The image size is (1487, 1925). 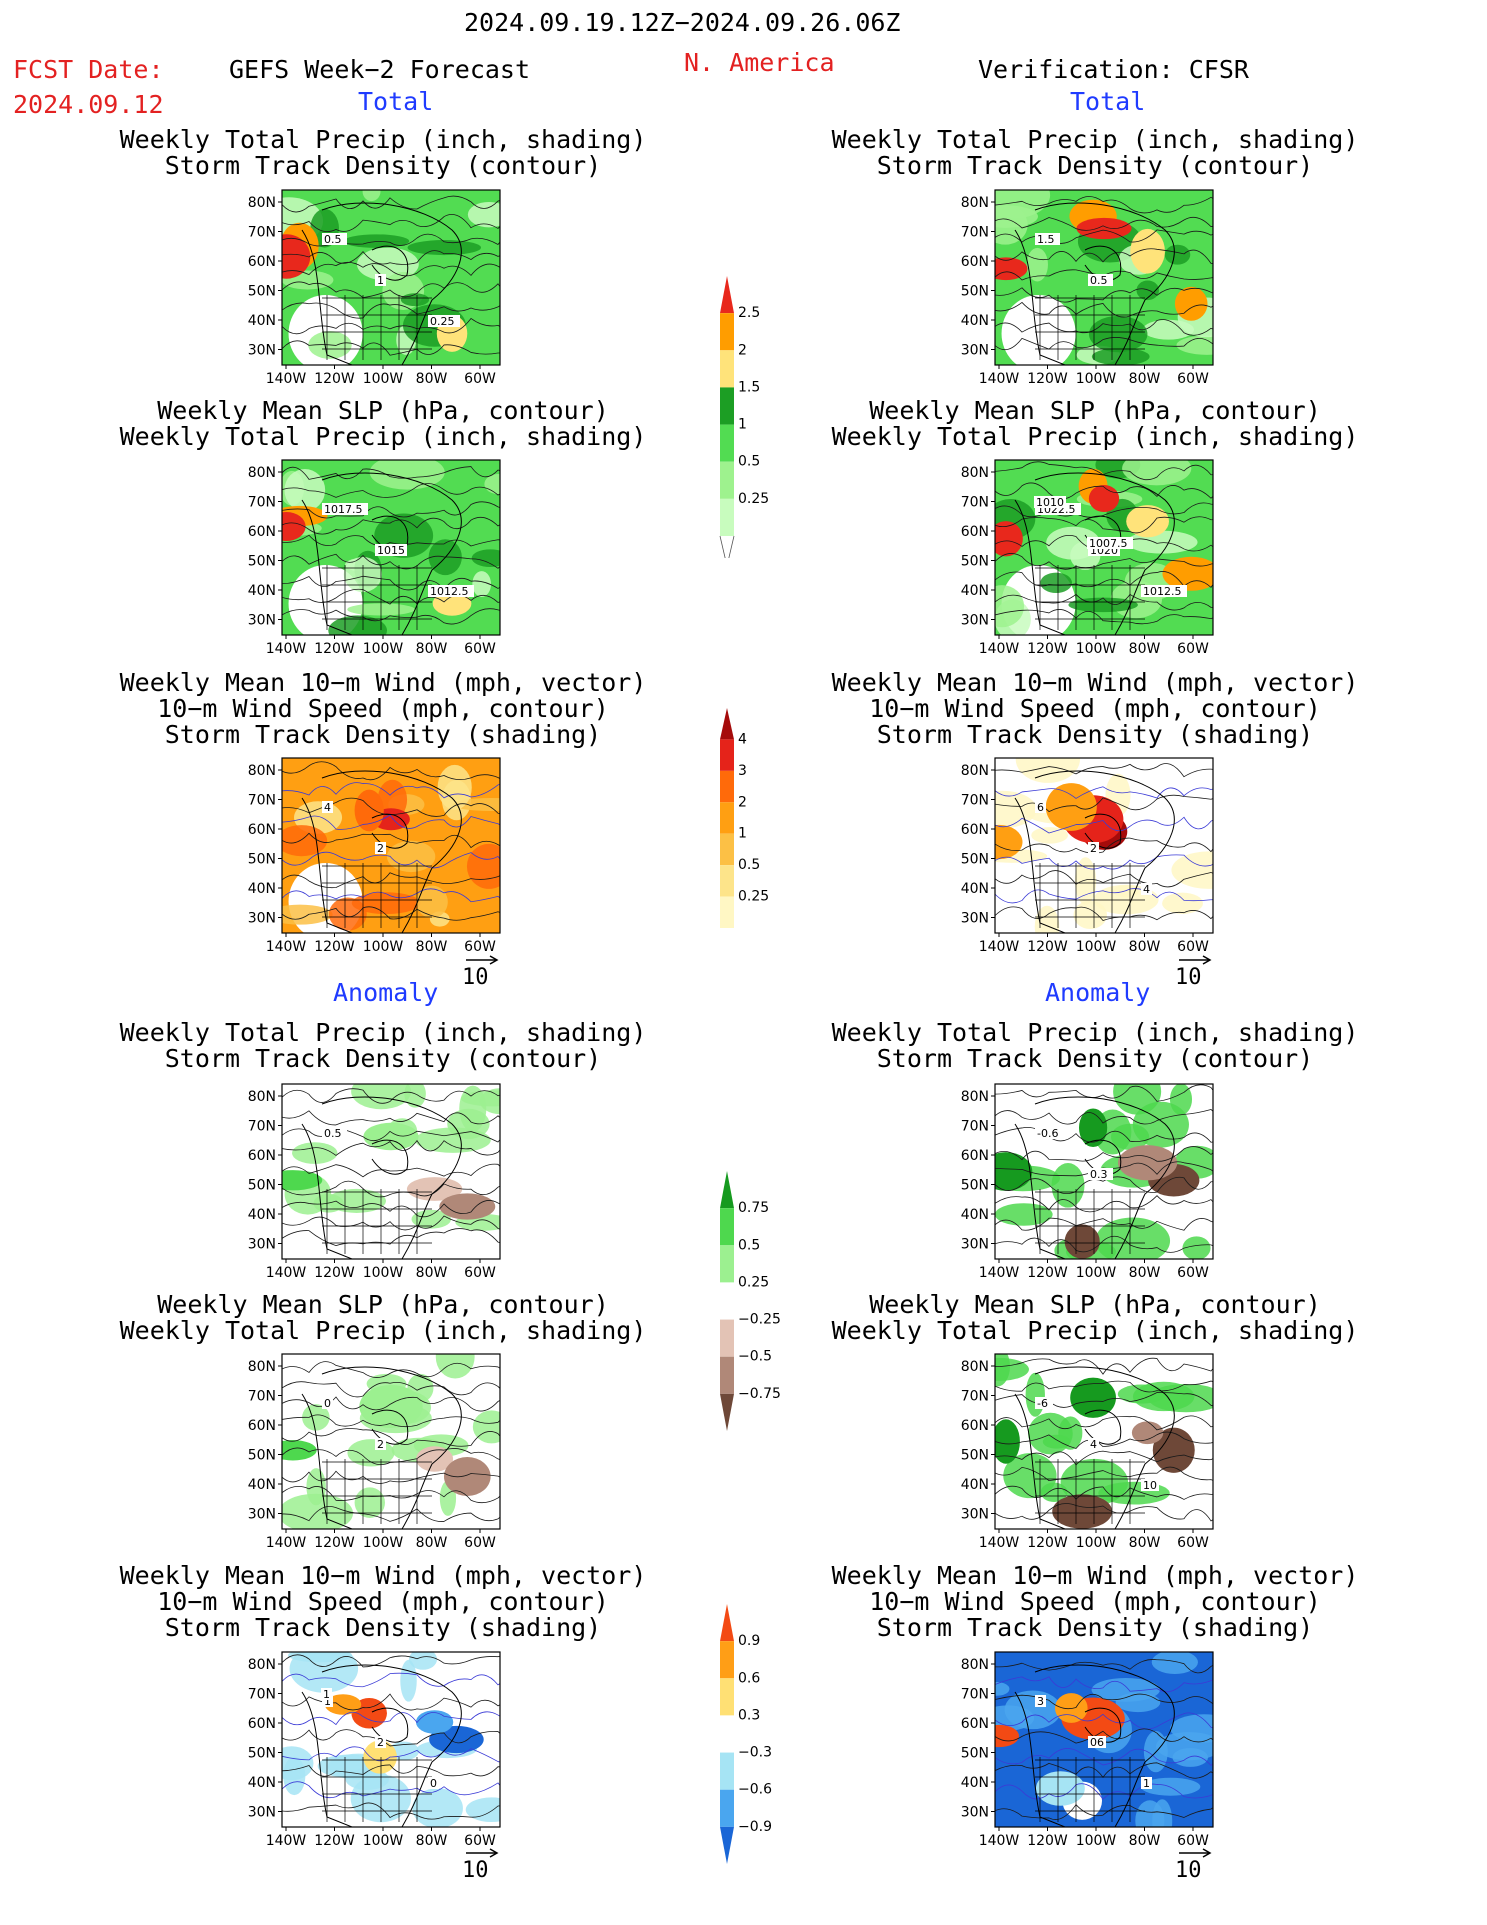 I want to click on lon-tick-label: 80W, so click(x=432, y=649).